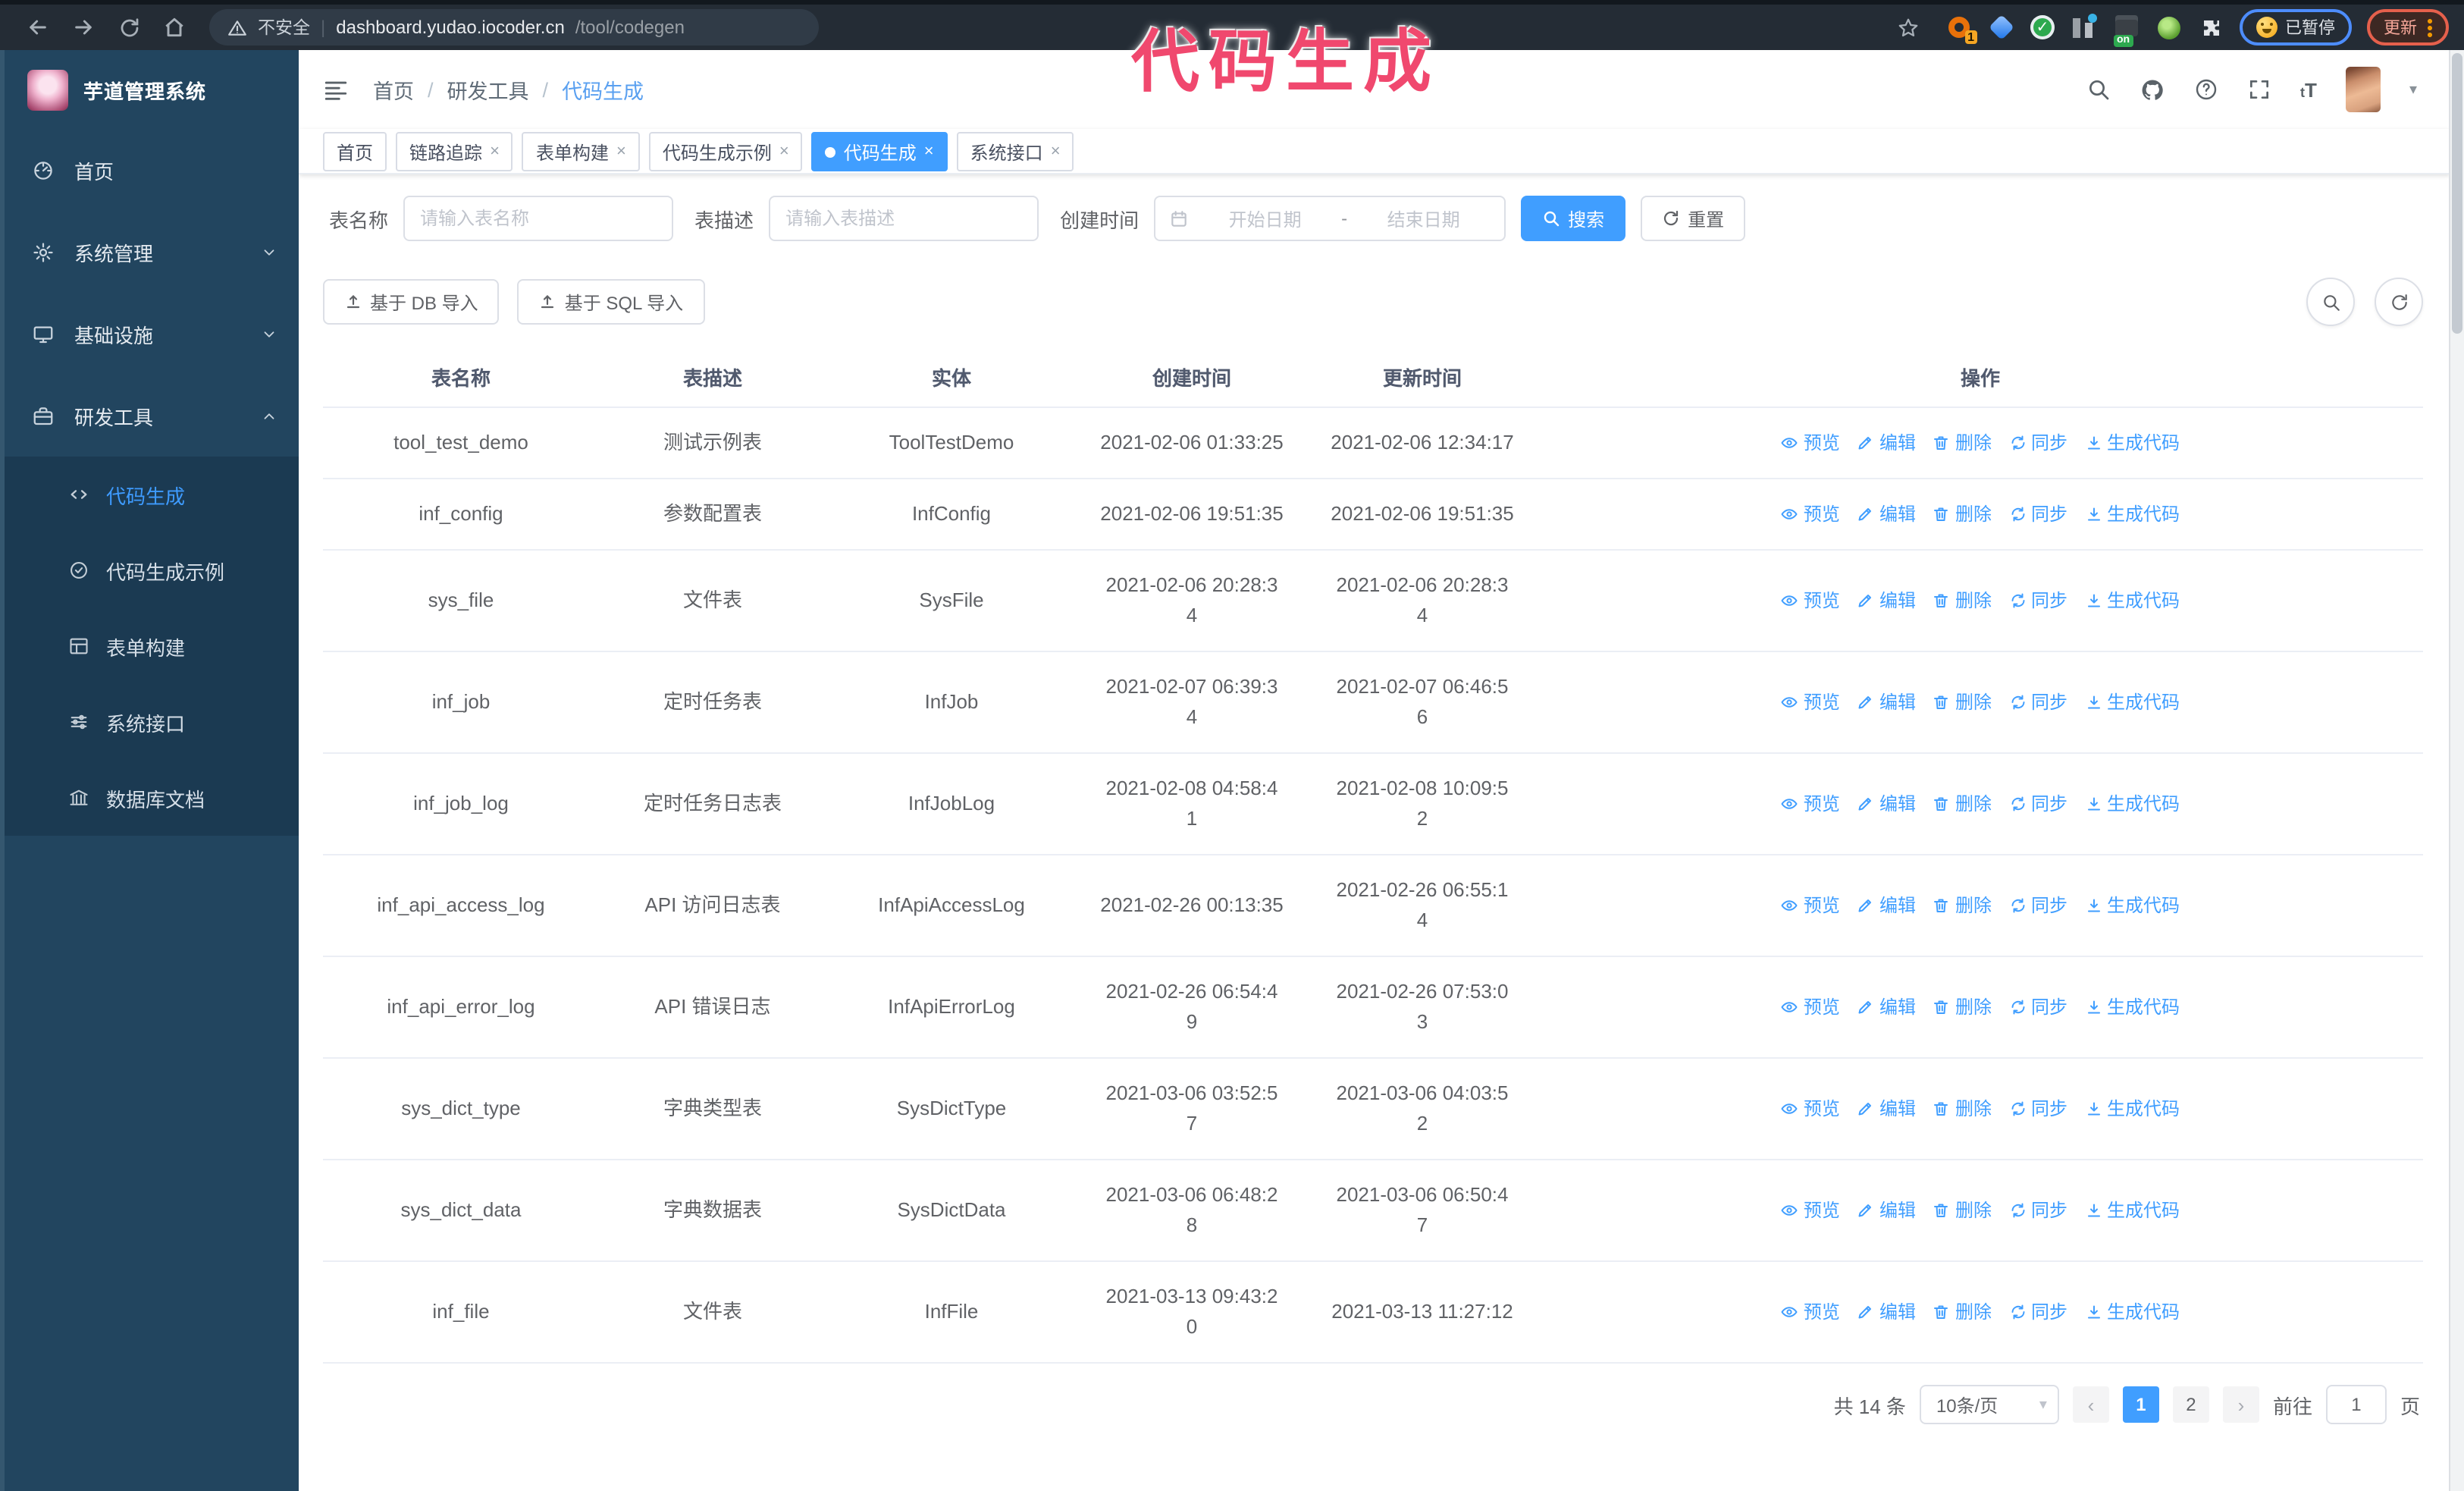 Image resolution: width=2464 pixels, height=1491 pixels. Describe the element at coordinates (412, 302) in the screenshot. I see `import-db-button: 基于 DB 导入` at that location.